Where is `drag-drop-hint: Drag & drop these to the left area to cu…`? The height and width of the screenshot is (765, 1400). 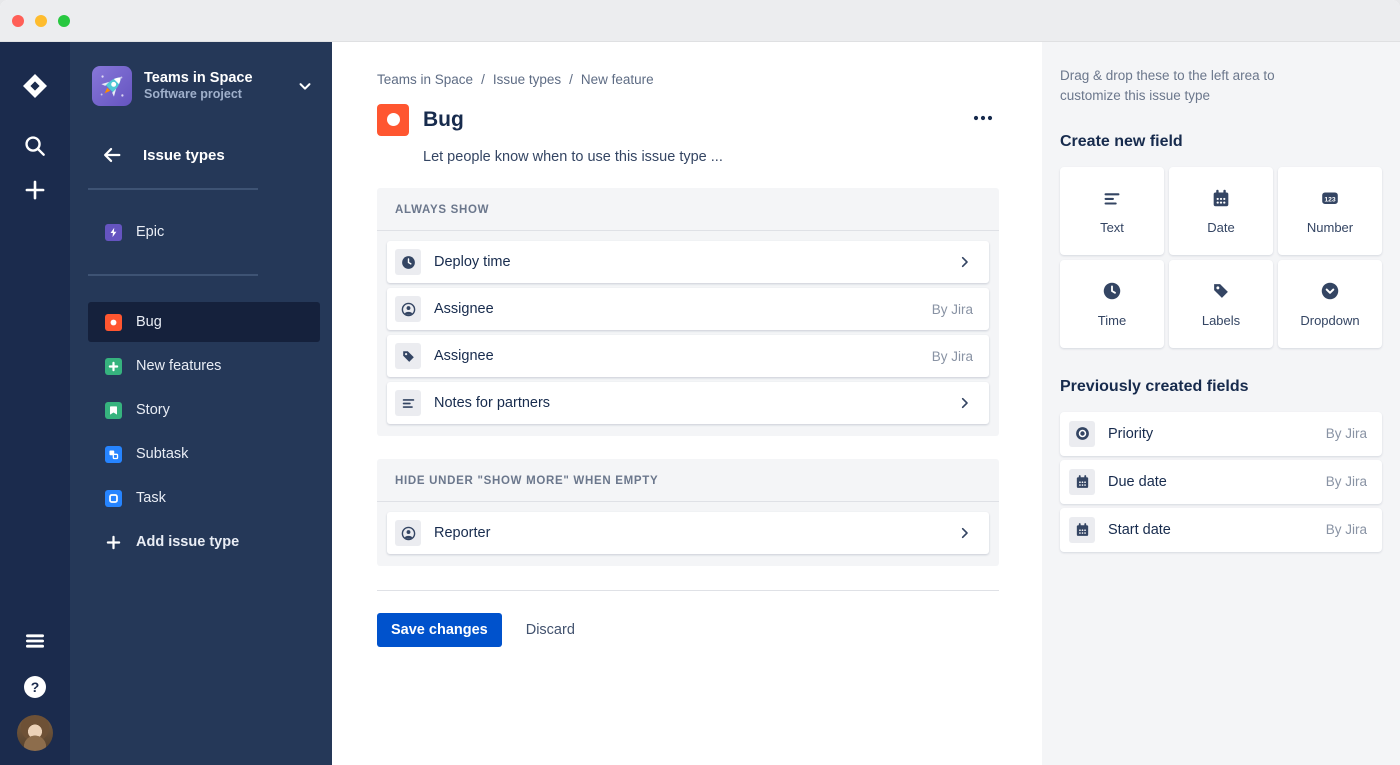
drag-drop-hint: Drag & drop these to the left area to cu… is located at coordinates (1167, 86).